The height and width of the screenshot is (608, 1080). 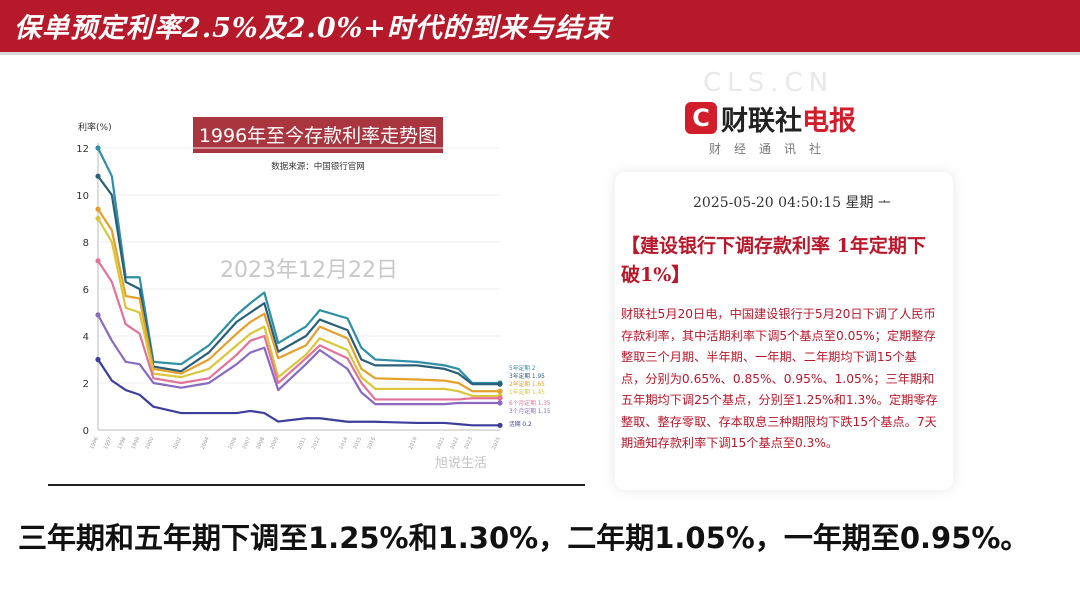 I want to click on brand-name: 财联社电报, so click(x=788, y=118).